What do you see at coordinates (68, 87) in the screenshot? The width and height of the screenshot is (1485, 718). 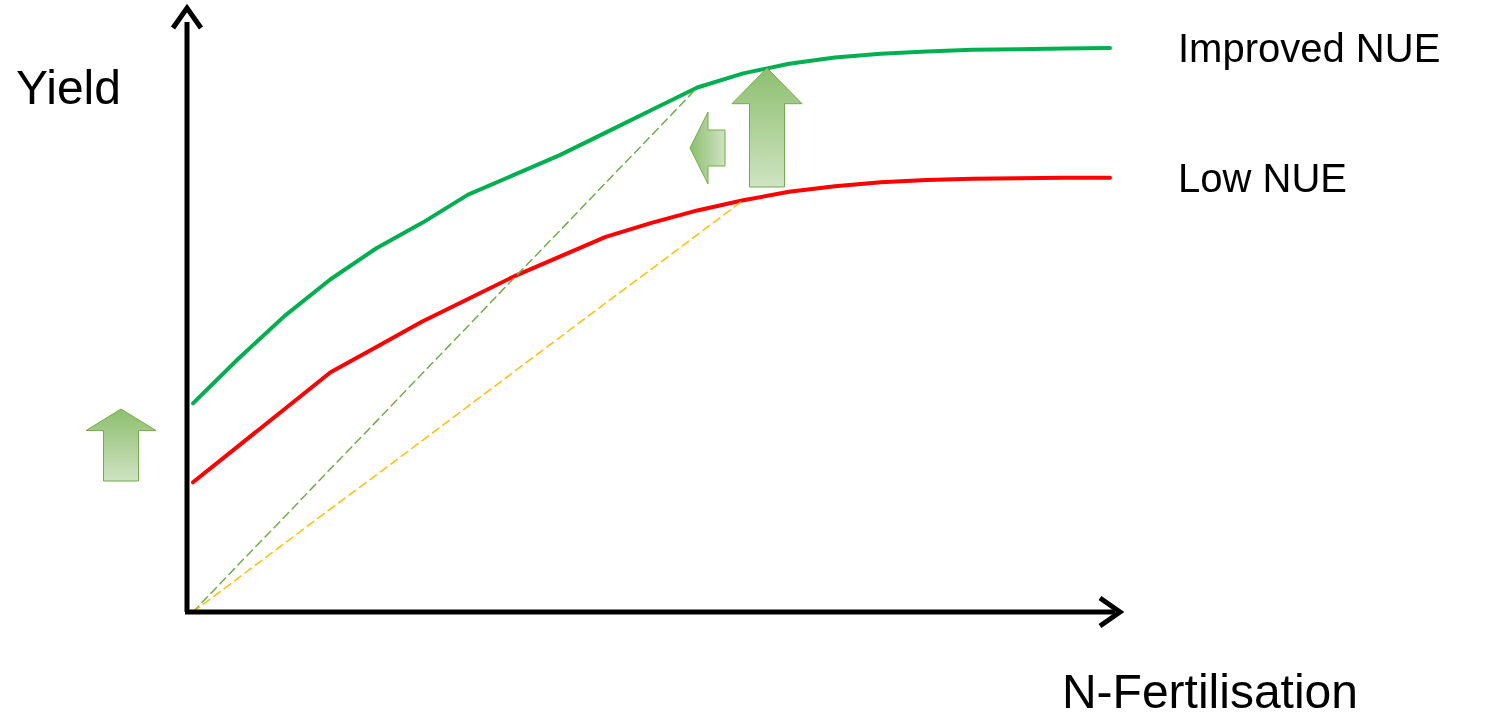 I see `y-axis-title: Yield` at bounding box center [68, 87].